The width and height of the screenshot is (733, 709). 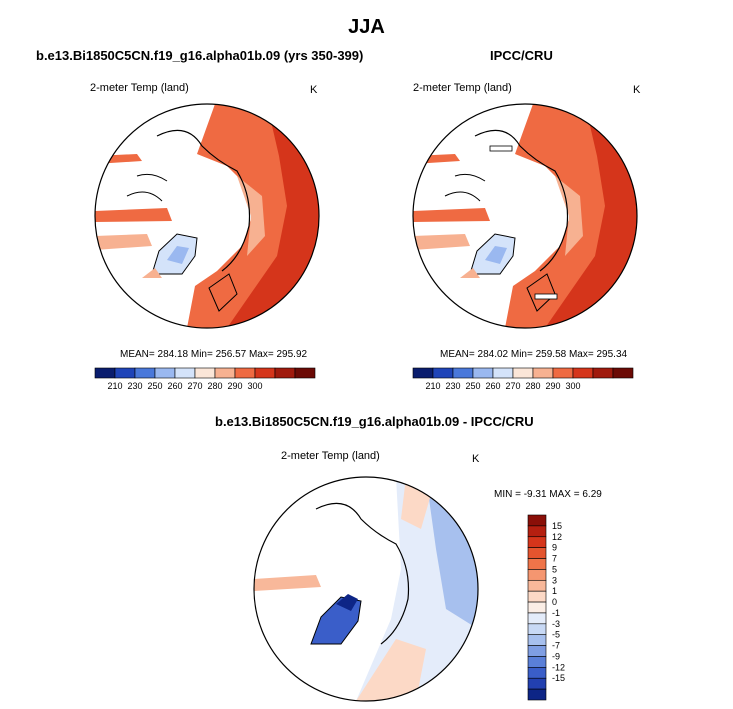 I want to click on siberia-cool, so click(x=569, y=216).